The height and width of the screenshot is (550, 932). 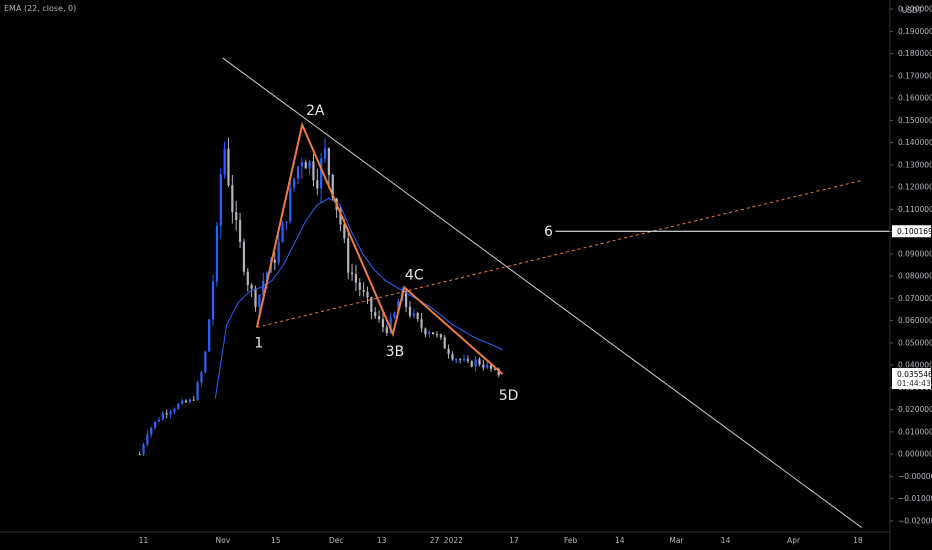 I want to click on price-tick-label: 0.160000, so click(x=915, y=98).